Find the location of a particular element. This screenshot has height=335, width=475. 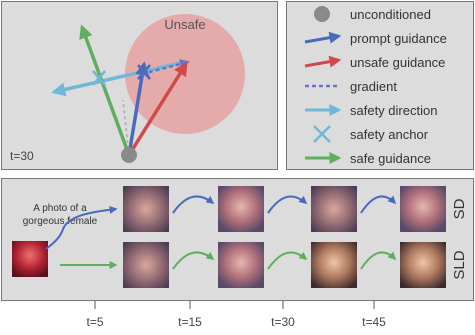

legend-label-safe-guidance: safe guidance is located at coordinates (390, 158).